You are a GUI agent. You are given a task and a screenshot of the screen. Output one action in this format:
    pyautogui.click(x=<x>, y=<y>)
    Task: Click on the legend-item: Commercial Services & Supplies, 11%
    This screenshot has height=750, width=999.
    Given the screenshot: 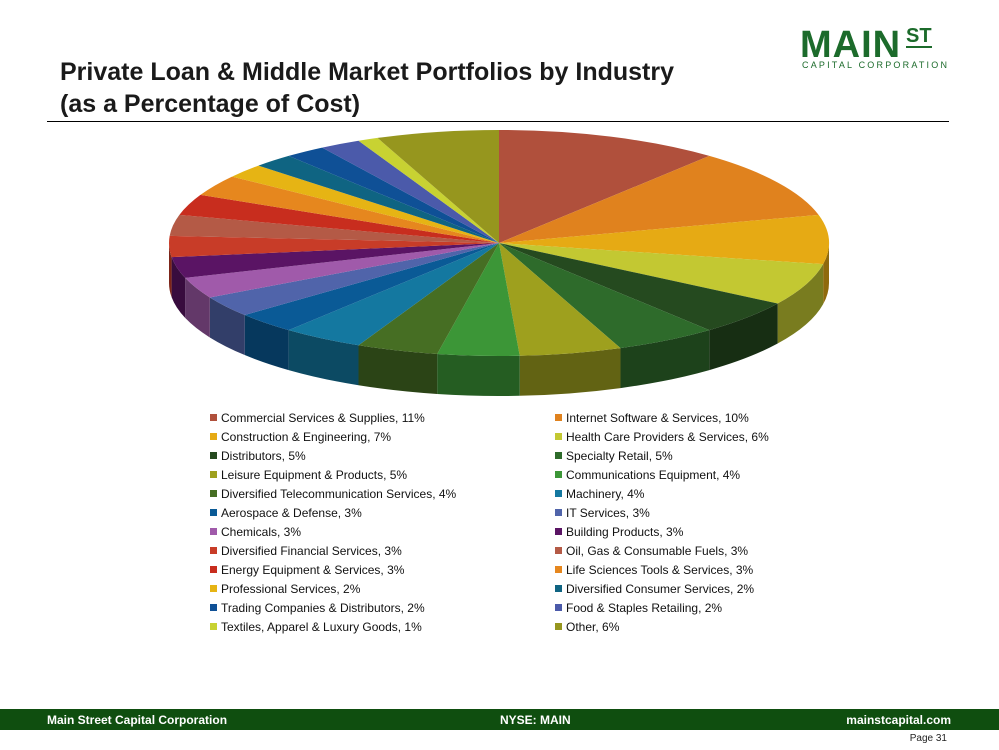 What is the action you would take?
    pyautogui.click(x=382, y=417)
    